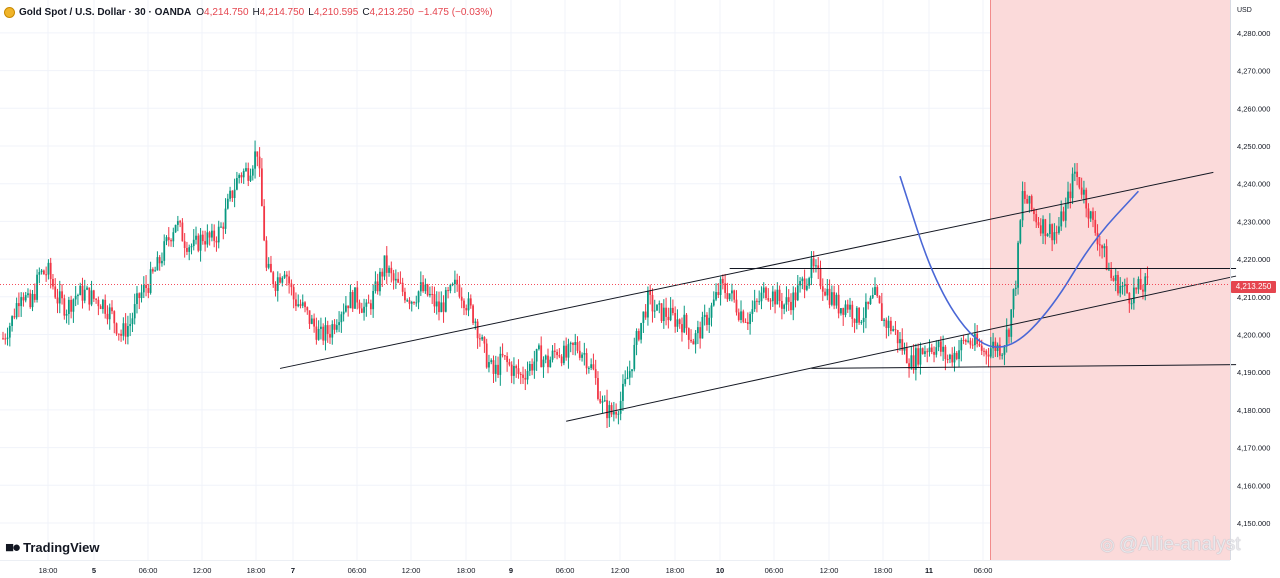  I want to click on price-tick-label: 4,170.000, so click(1253, 448).